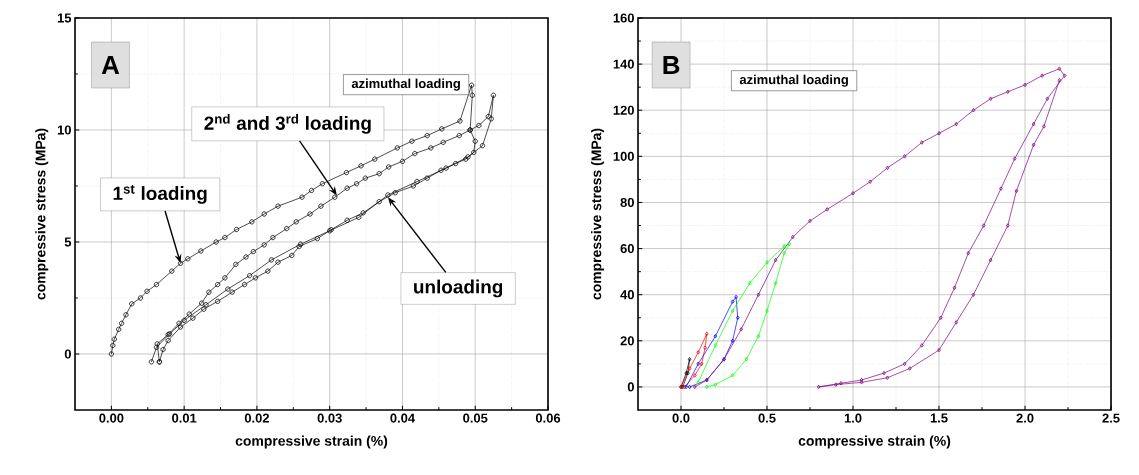  I want to click on y-tick-label: 10, so click(64, 130).